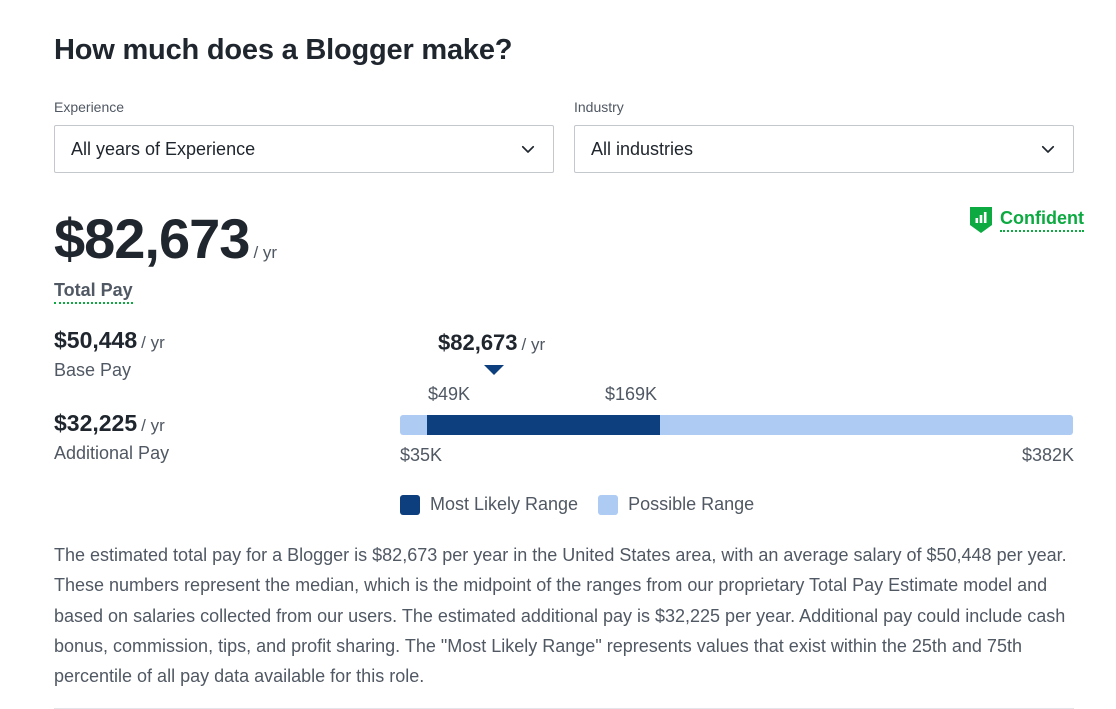 This screenshot has height=709, width=1116. What do you see at coordinates (283, 50) in the screenshot?
I see `page-title: How much does a Blogger make?` at bounding box center [283, 50].